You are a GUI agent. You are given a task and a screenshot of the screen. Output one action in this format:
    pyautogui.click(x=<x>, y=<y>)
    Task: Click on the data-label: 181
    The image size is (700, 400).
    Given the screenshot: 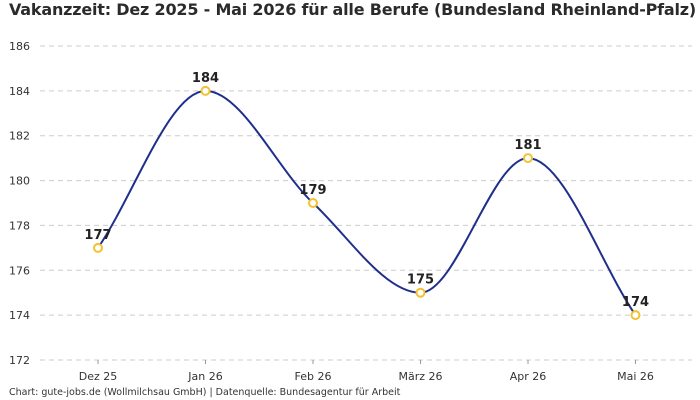 What is the action you would take?
    pyautogui.click(x=527, y=145)
    